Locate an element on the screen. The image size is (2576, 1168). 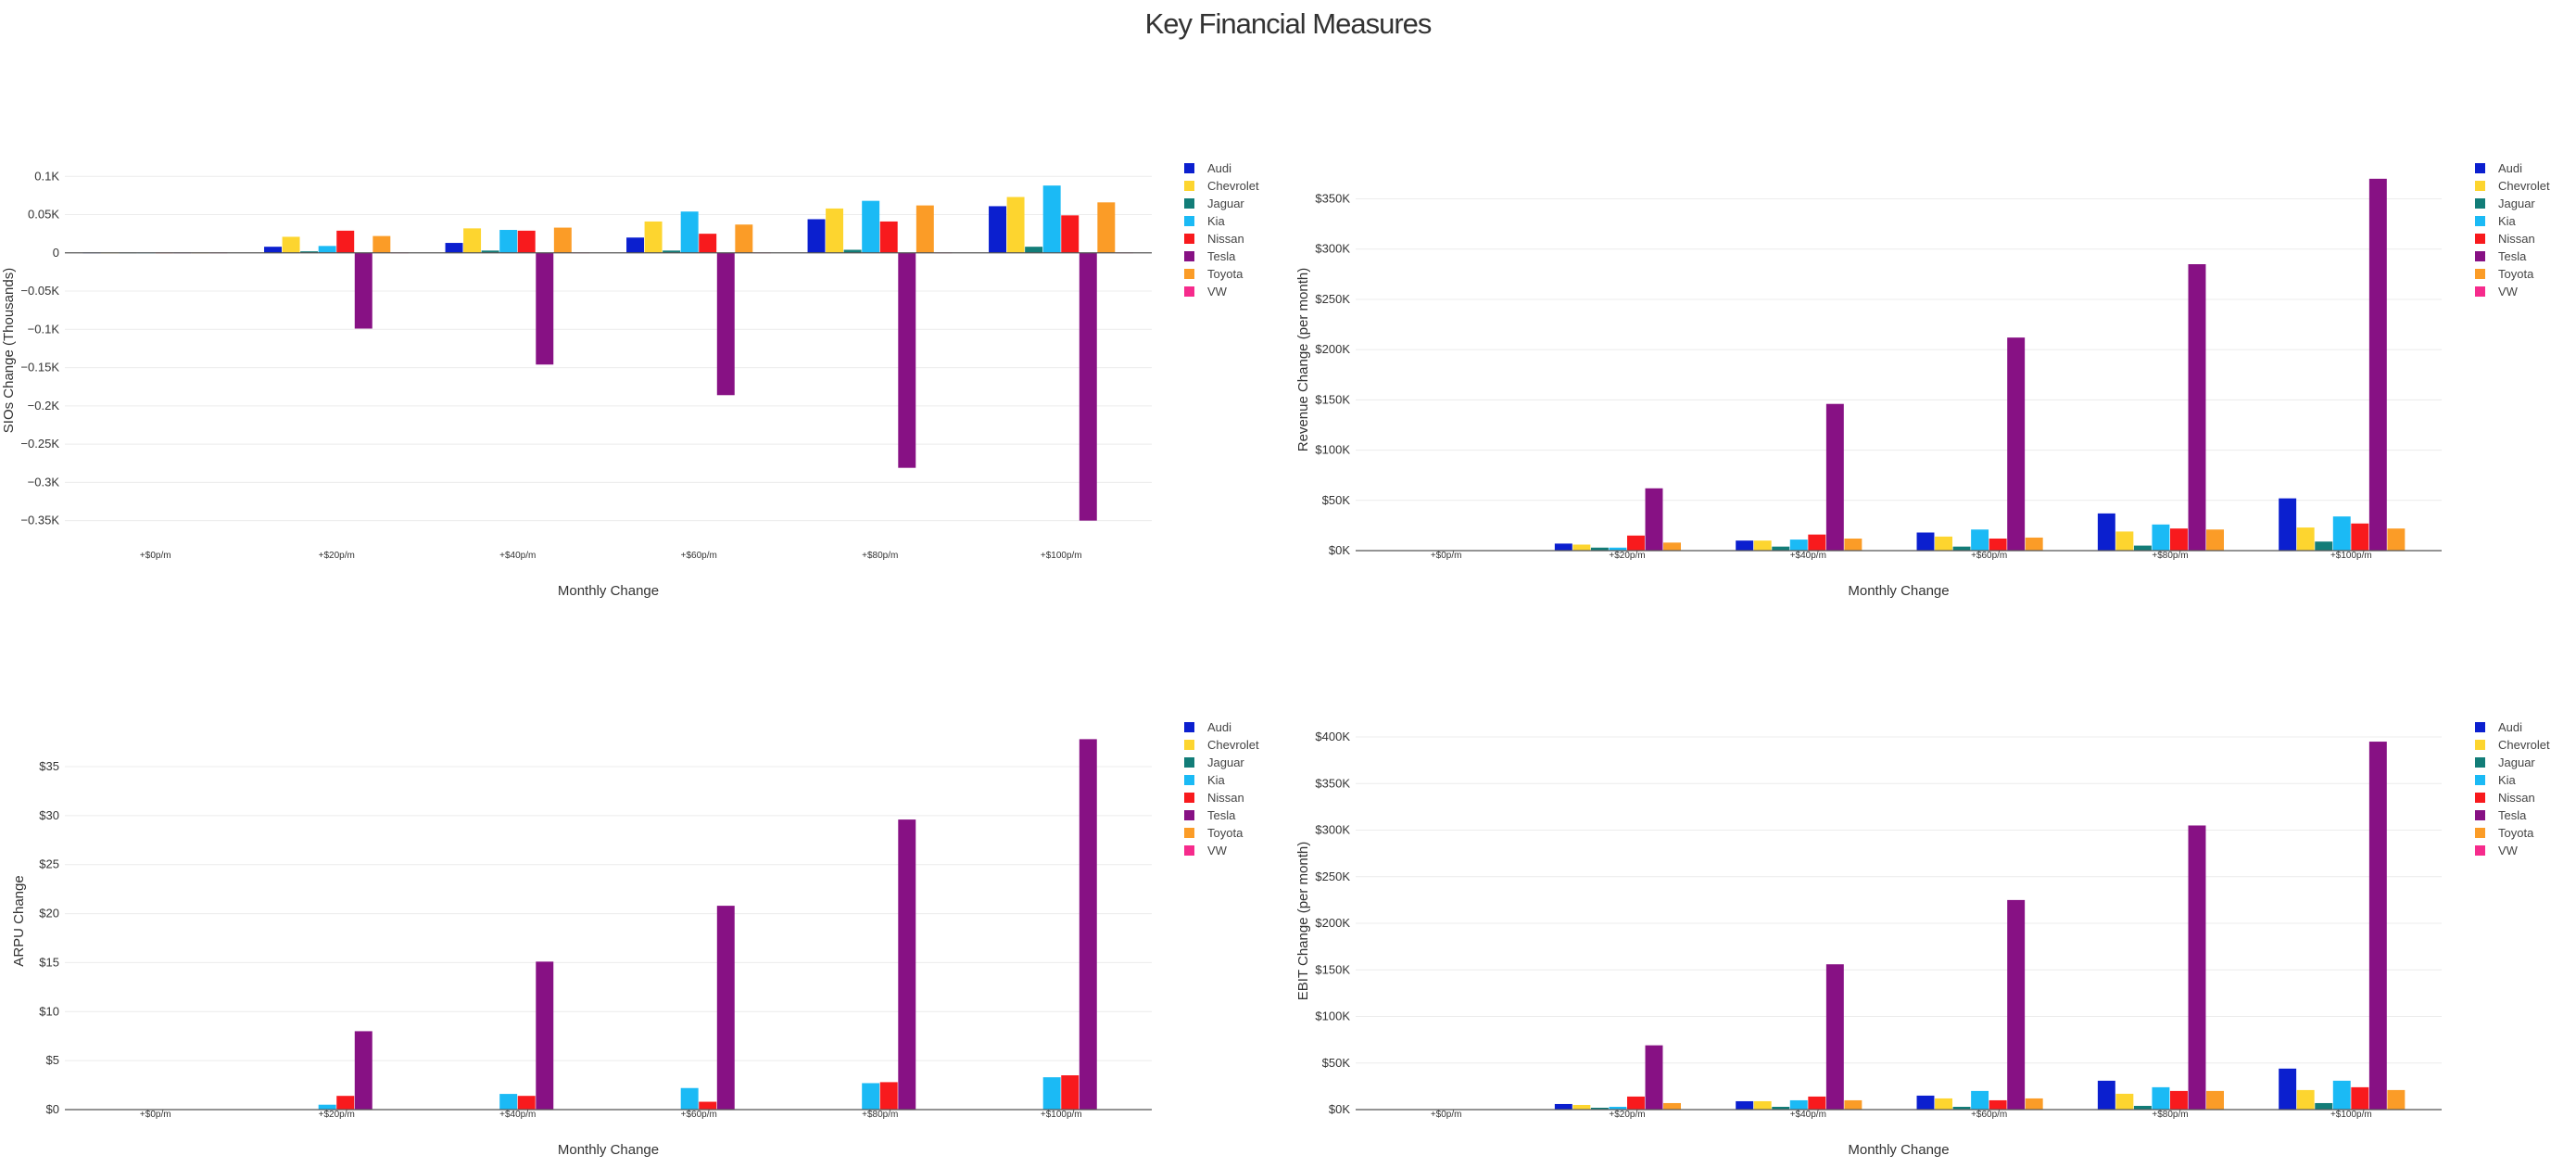
legend-label: VW is located at coordinates (2508, 850).